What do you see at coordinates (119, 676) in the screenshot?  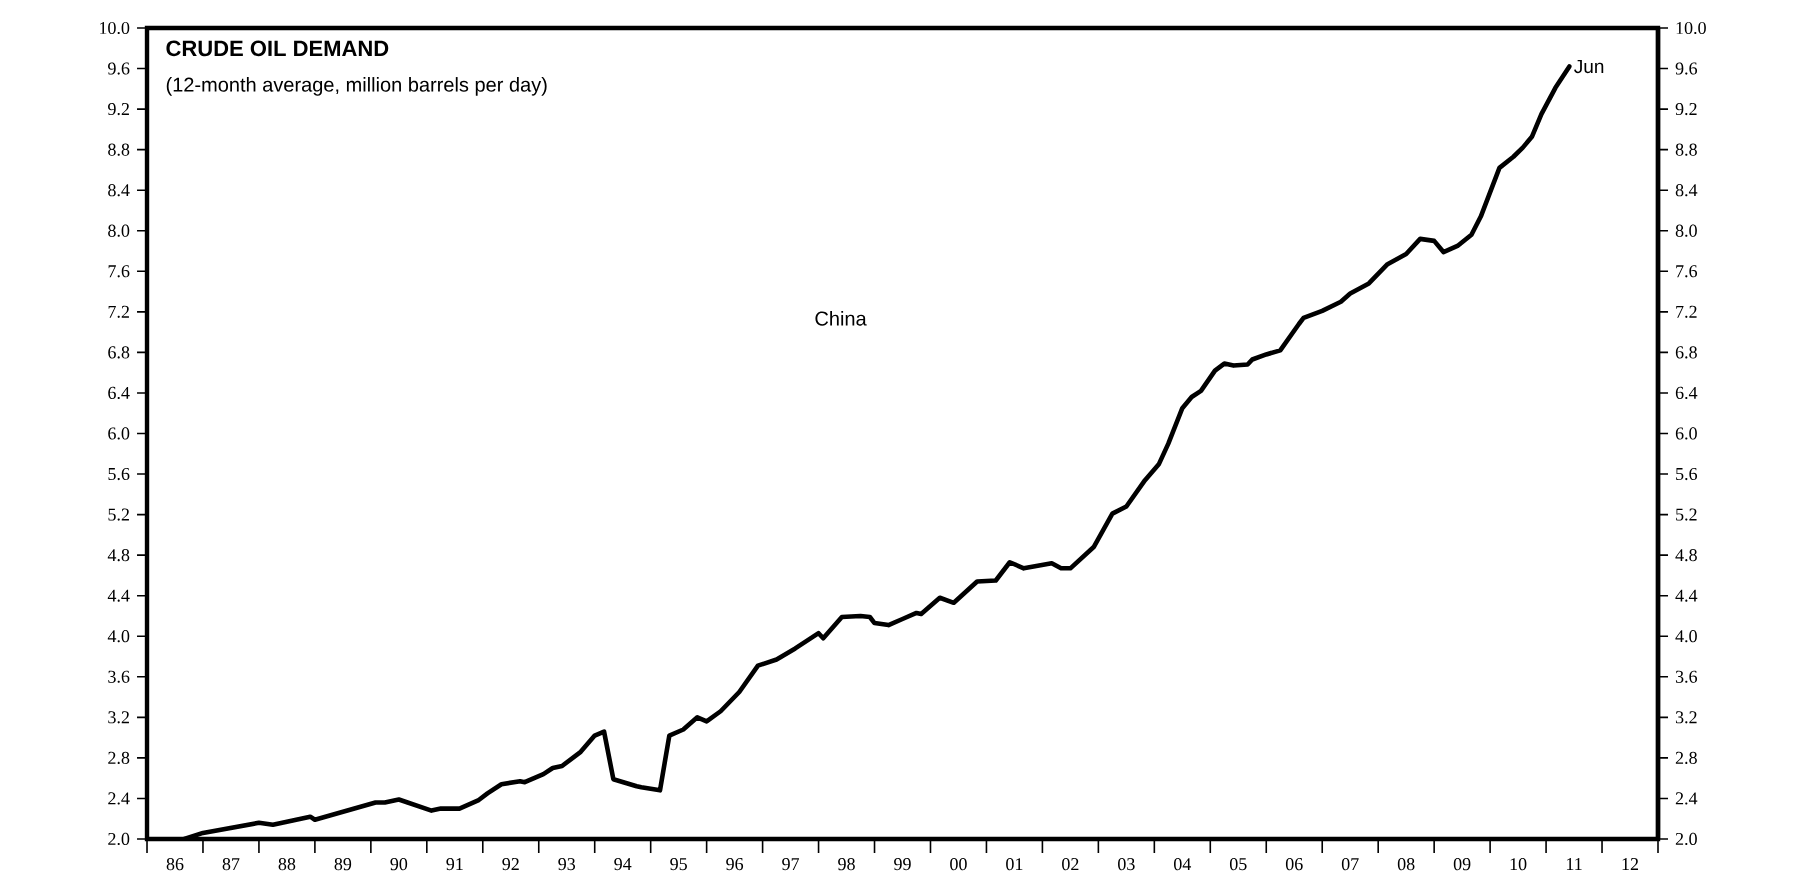 I see `y-tick-label: 3.6` at bounding box center [119, 676].